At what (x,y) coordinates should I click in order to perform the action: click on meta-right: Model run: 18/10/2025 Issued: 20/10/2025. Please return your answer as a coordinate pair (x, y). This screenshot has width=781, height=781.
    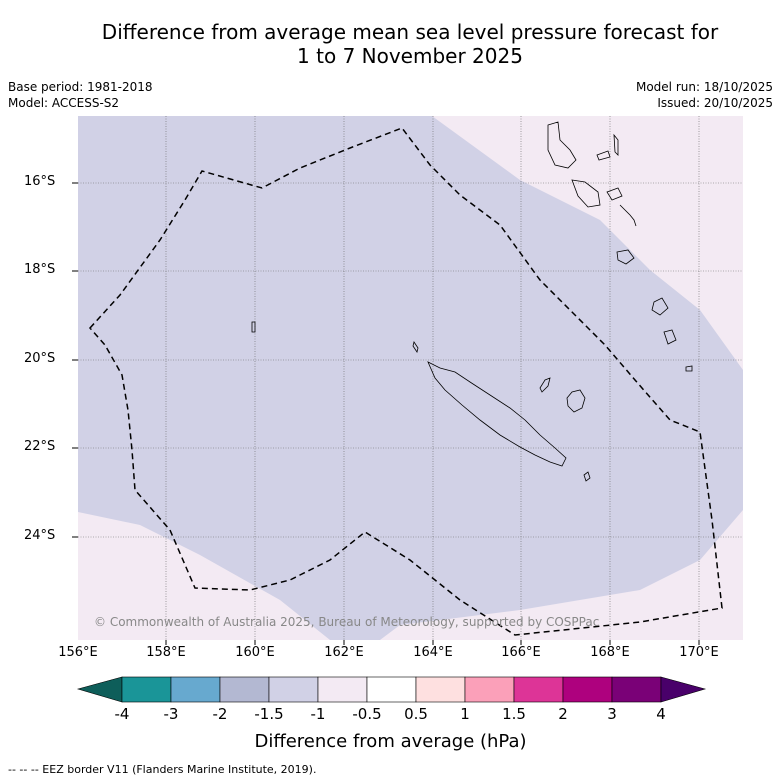
    Looking at the image, I should click on (704, 95).